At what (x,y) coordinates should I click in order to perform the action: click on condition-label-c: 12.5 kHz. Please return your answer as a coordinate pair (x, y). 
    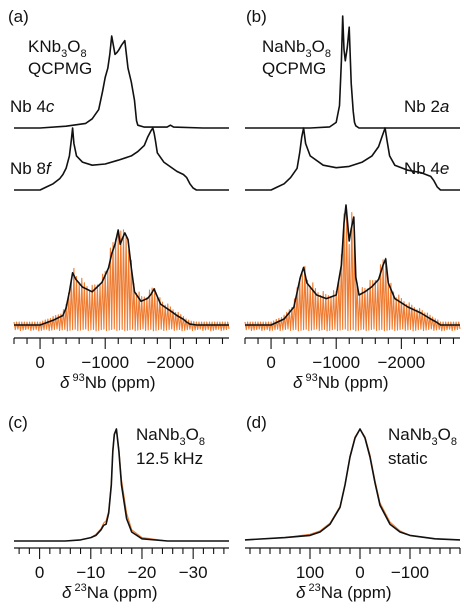
    Looking at the image, I should click on (169, 458).